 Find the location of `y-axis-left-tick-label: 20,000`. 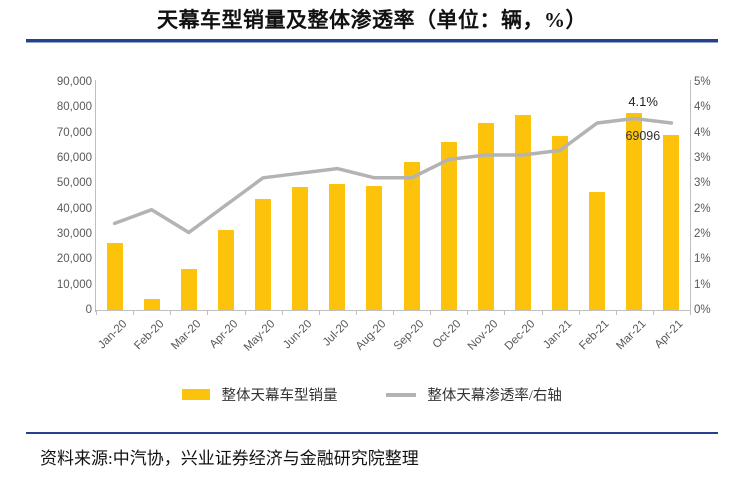

y-axis-left-tick-label: 20,000 is located at coordinates (74, 259).